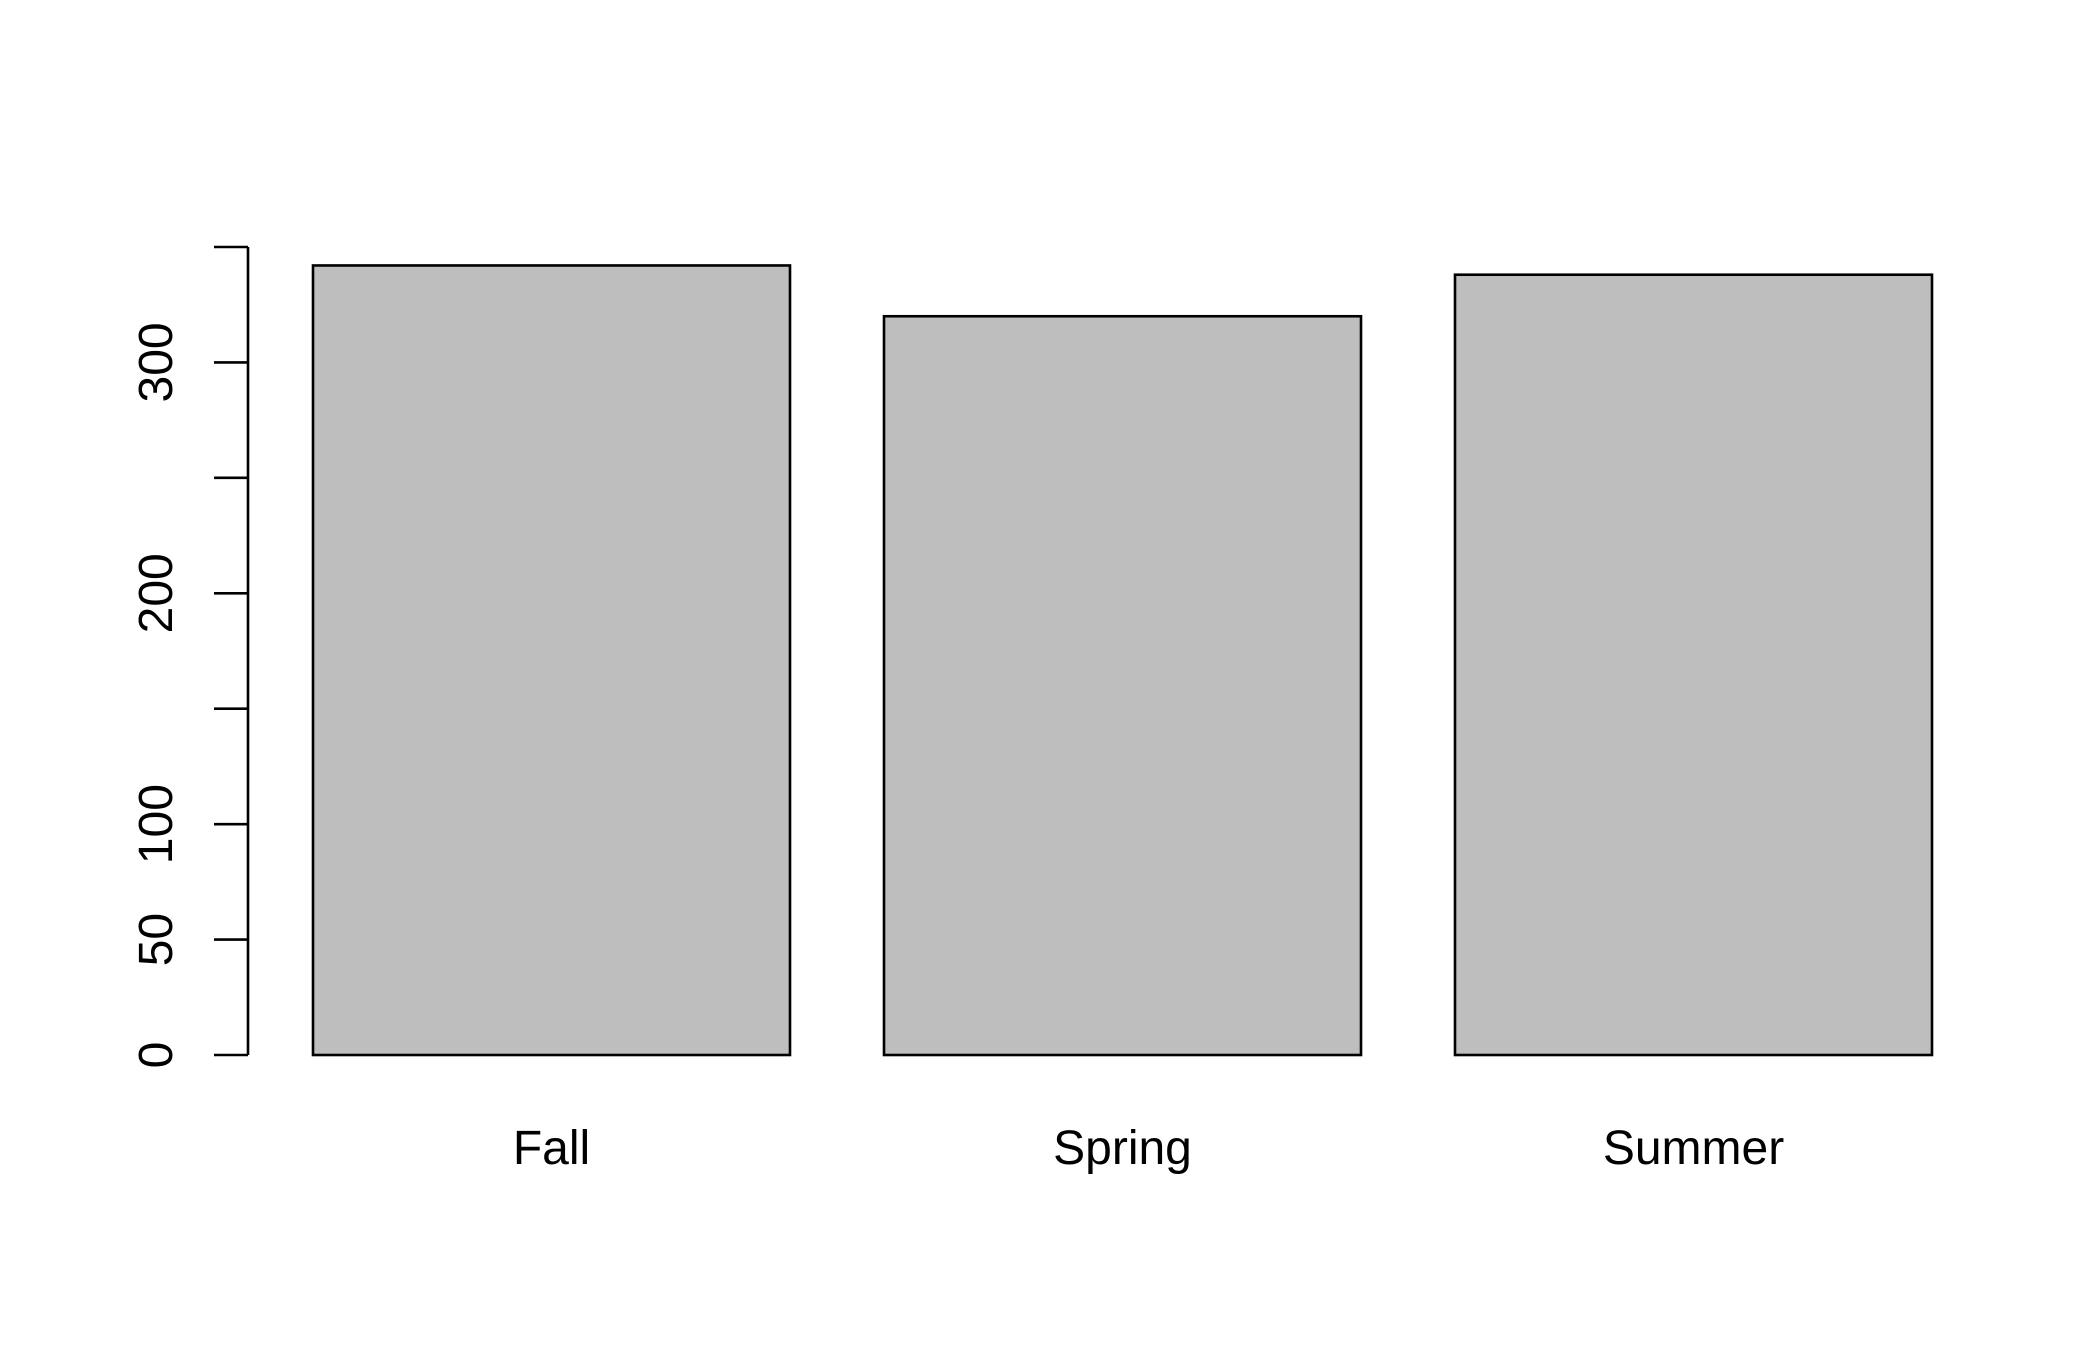  What do you see at coordinates (1693, 665) in the screenshot?
I see `bar-summer` at bounding box center [1693, 665].